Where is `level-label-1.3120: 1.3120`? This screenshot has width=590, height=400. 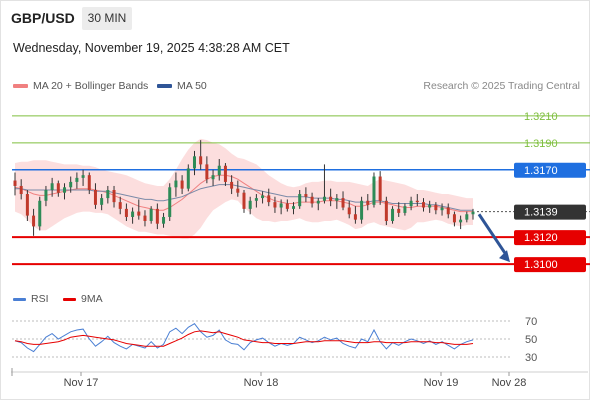
level-label-1.3120: 1.3120 is located at coordinates (541, 238).